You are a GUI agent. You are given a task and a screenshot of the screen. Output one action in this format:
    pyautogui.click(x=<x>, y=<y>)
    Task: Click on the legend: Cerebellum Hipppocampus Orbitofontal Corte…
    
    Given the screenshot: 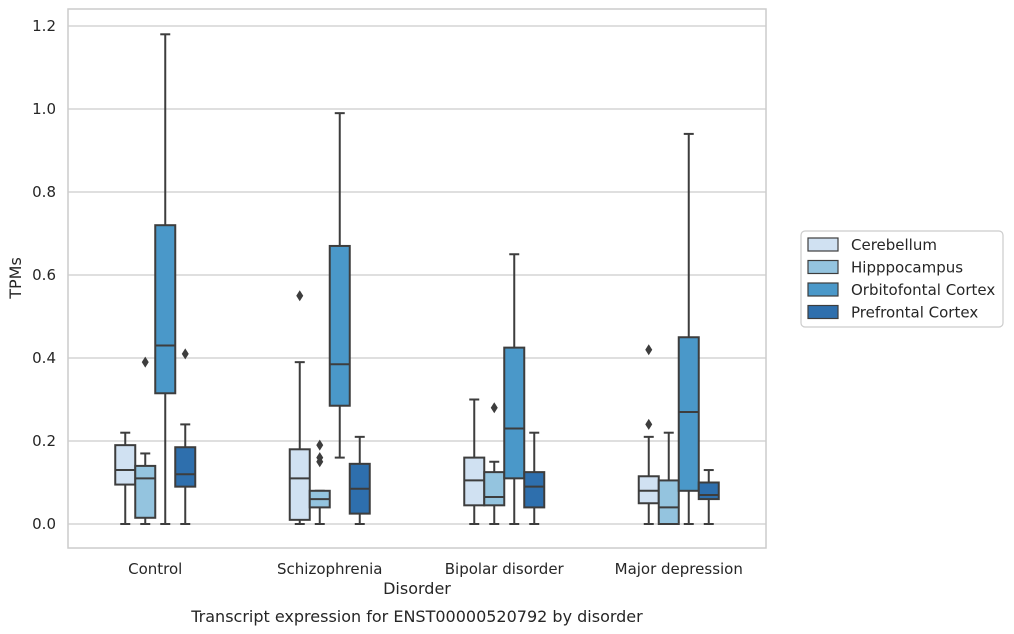 What is the action you would take?
    pyautogui.click(x=902, y=279)
    